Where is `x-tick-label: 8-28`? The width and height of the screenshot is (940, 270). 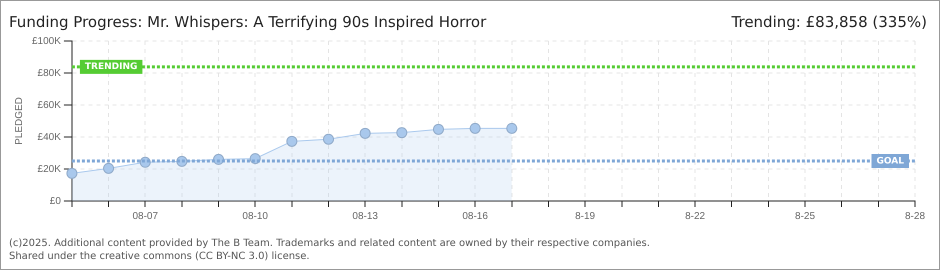 x-tick-label: 8-28 is located at coordinates (915, 216).